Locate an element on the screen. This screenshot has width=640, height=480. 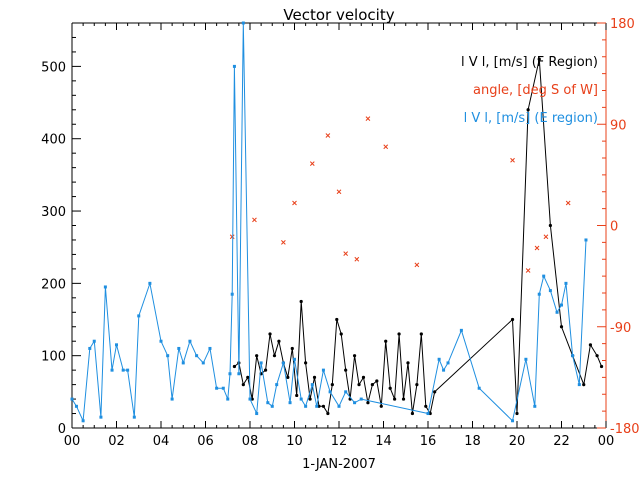
chart-title: Vector velocity is located at coordinates (338, 15).